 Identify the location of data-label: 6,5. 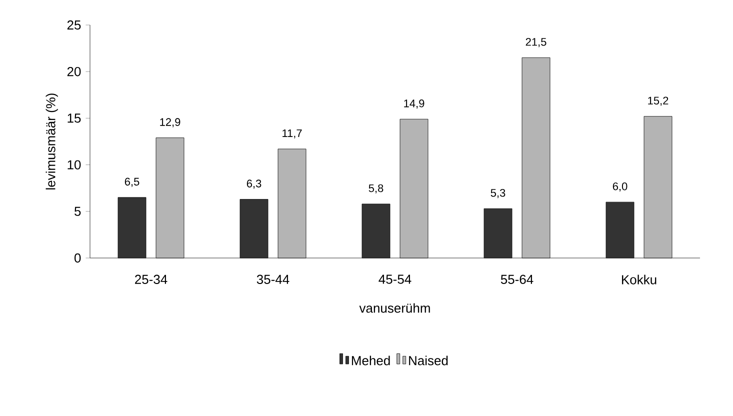
(132, 182).